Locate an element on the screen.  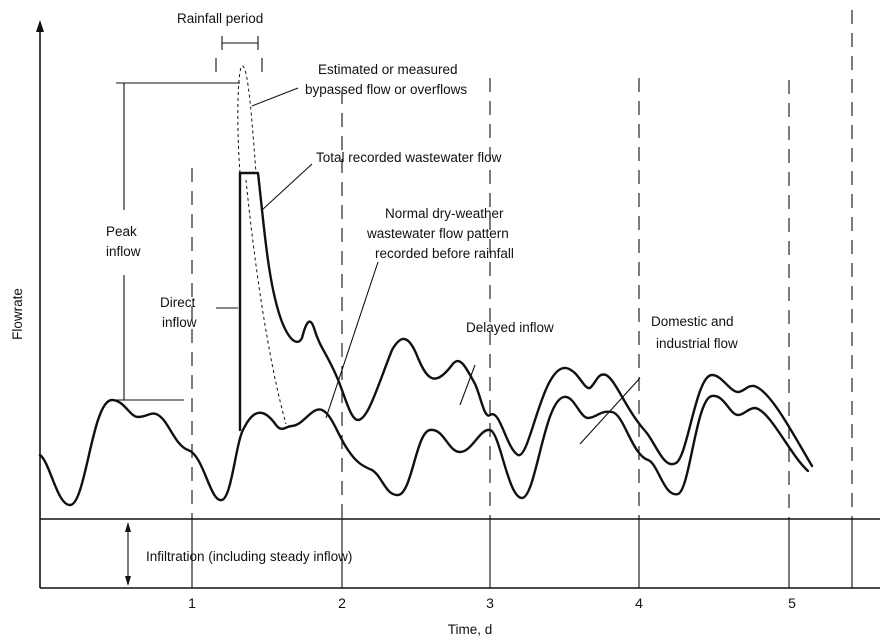
peak-inflow-label-line2: inflow is located at coordinates (123, 251).